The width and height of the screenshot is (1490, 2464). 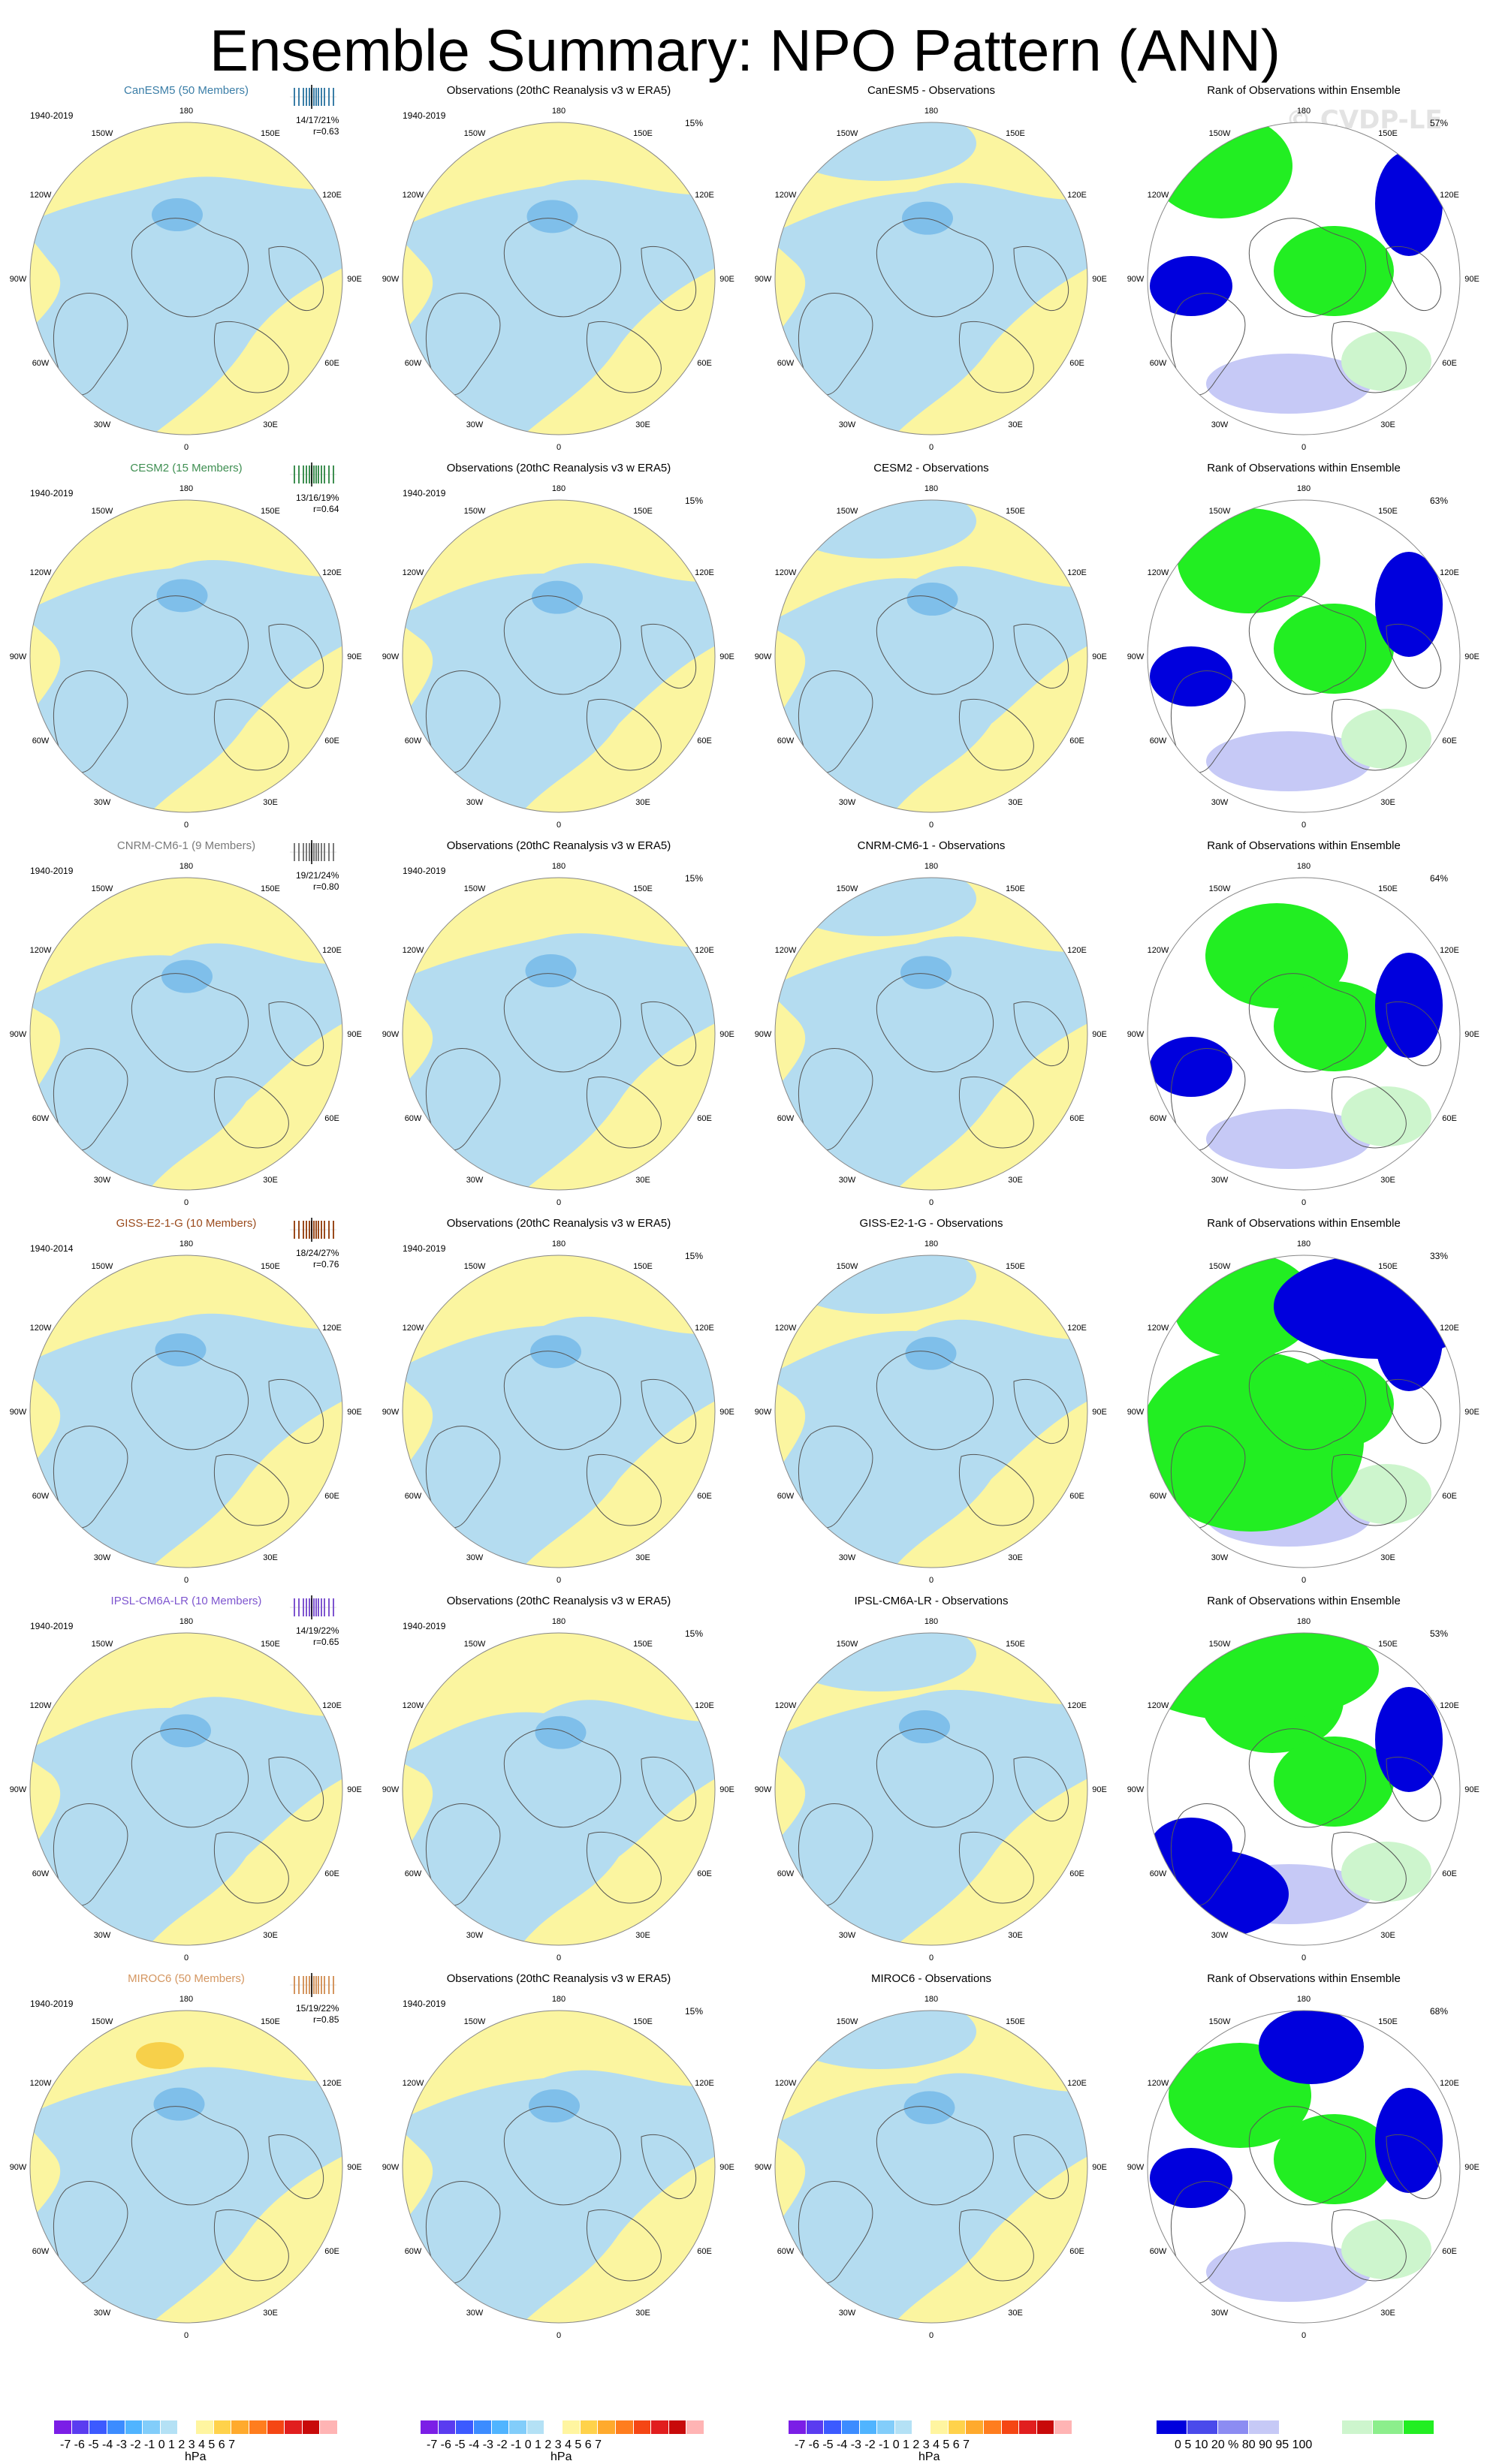 I want to click on pattern-correlation: r=0.85, so click(x=326, y=2019).